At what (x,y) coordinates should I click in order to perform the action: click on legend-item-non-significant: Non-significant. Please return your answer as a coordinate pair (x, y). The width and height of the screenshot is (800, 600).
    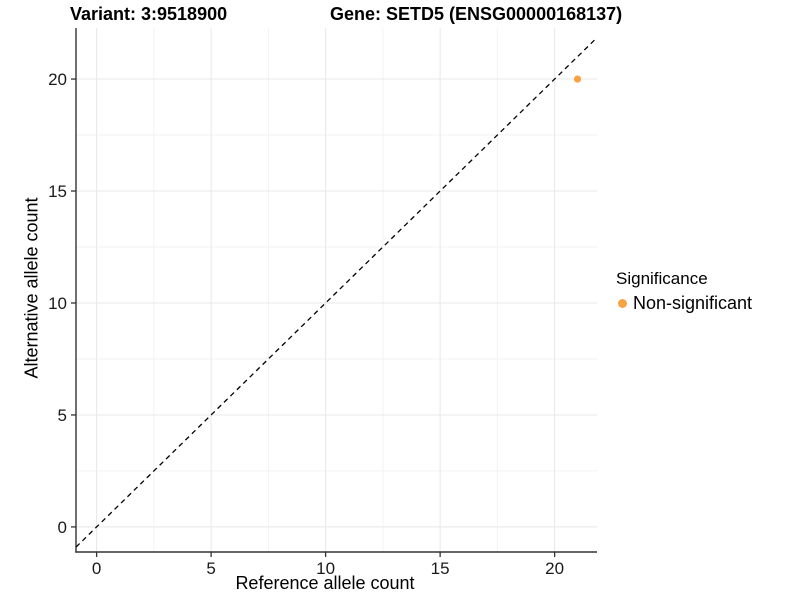
    Looking at the image, I should click on (684, 303).